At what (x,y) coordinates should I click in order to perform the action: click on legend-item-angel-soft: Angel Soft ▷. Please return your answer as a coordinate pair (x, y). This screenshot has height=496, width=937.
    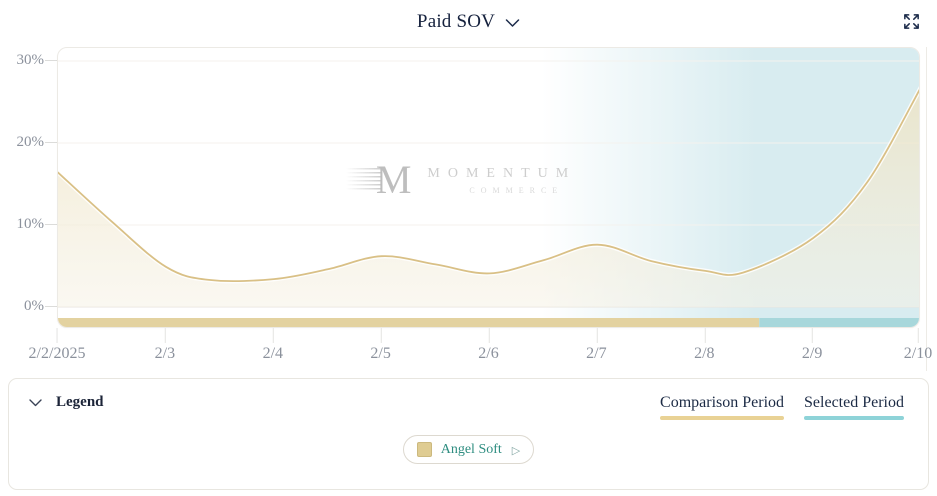
    Looking at the image, I should click on (468, 449).